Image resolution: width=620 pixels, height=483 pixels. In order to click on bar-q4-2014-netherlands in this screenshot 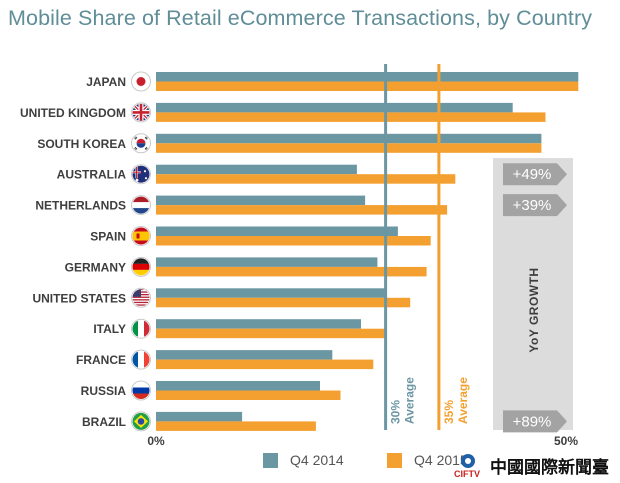, I will do `click(261, 200)`.